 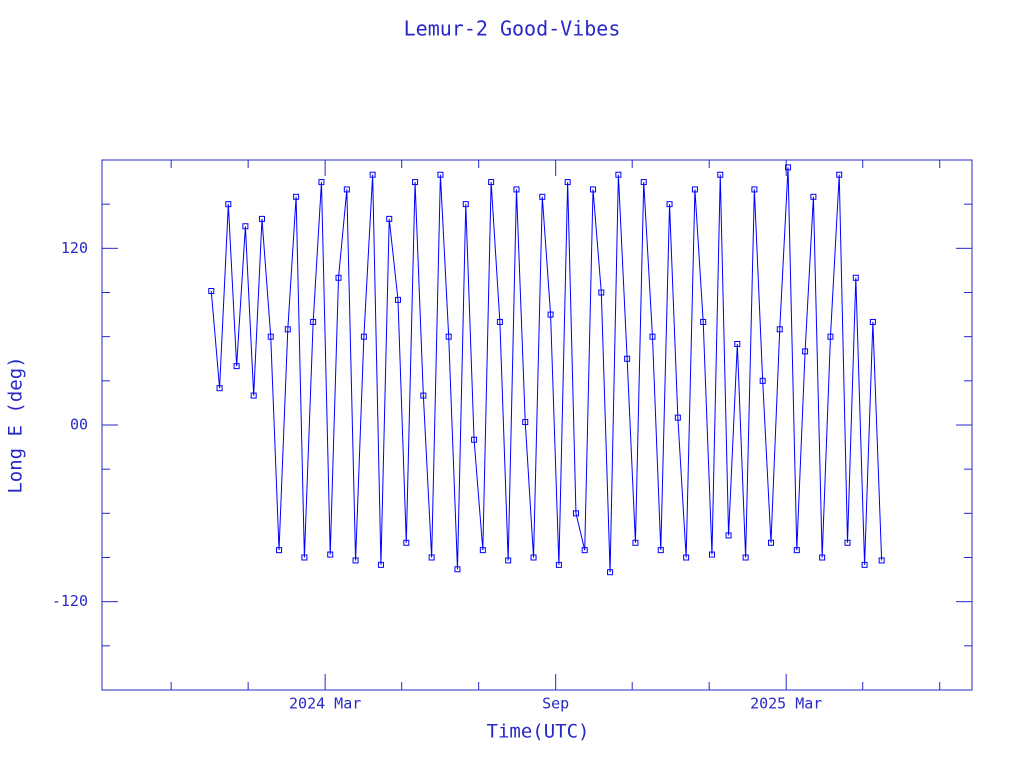 I want to click on x-tick-label: 2024 Mar, so click(x=325, y=704).